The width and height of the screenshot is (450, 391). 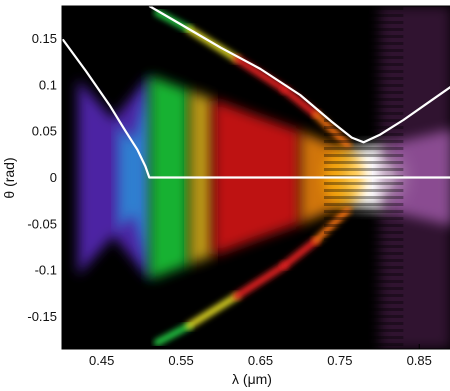 What do you see at coordinates (42, 223) in the screenshot?
I see `y-tick-label: -0.05` at bounding box center [42, 223].